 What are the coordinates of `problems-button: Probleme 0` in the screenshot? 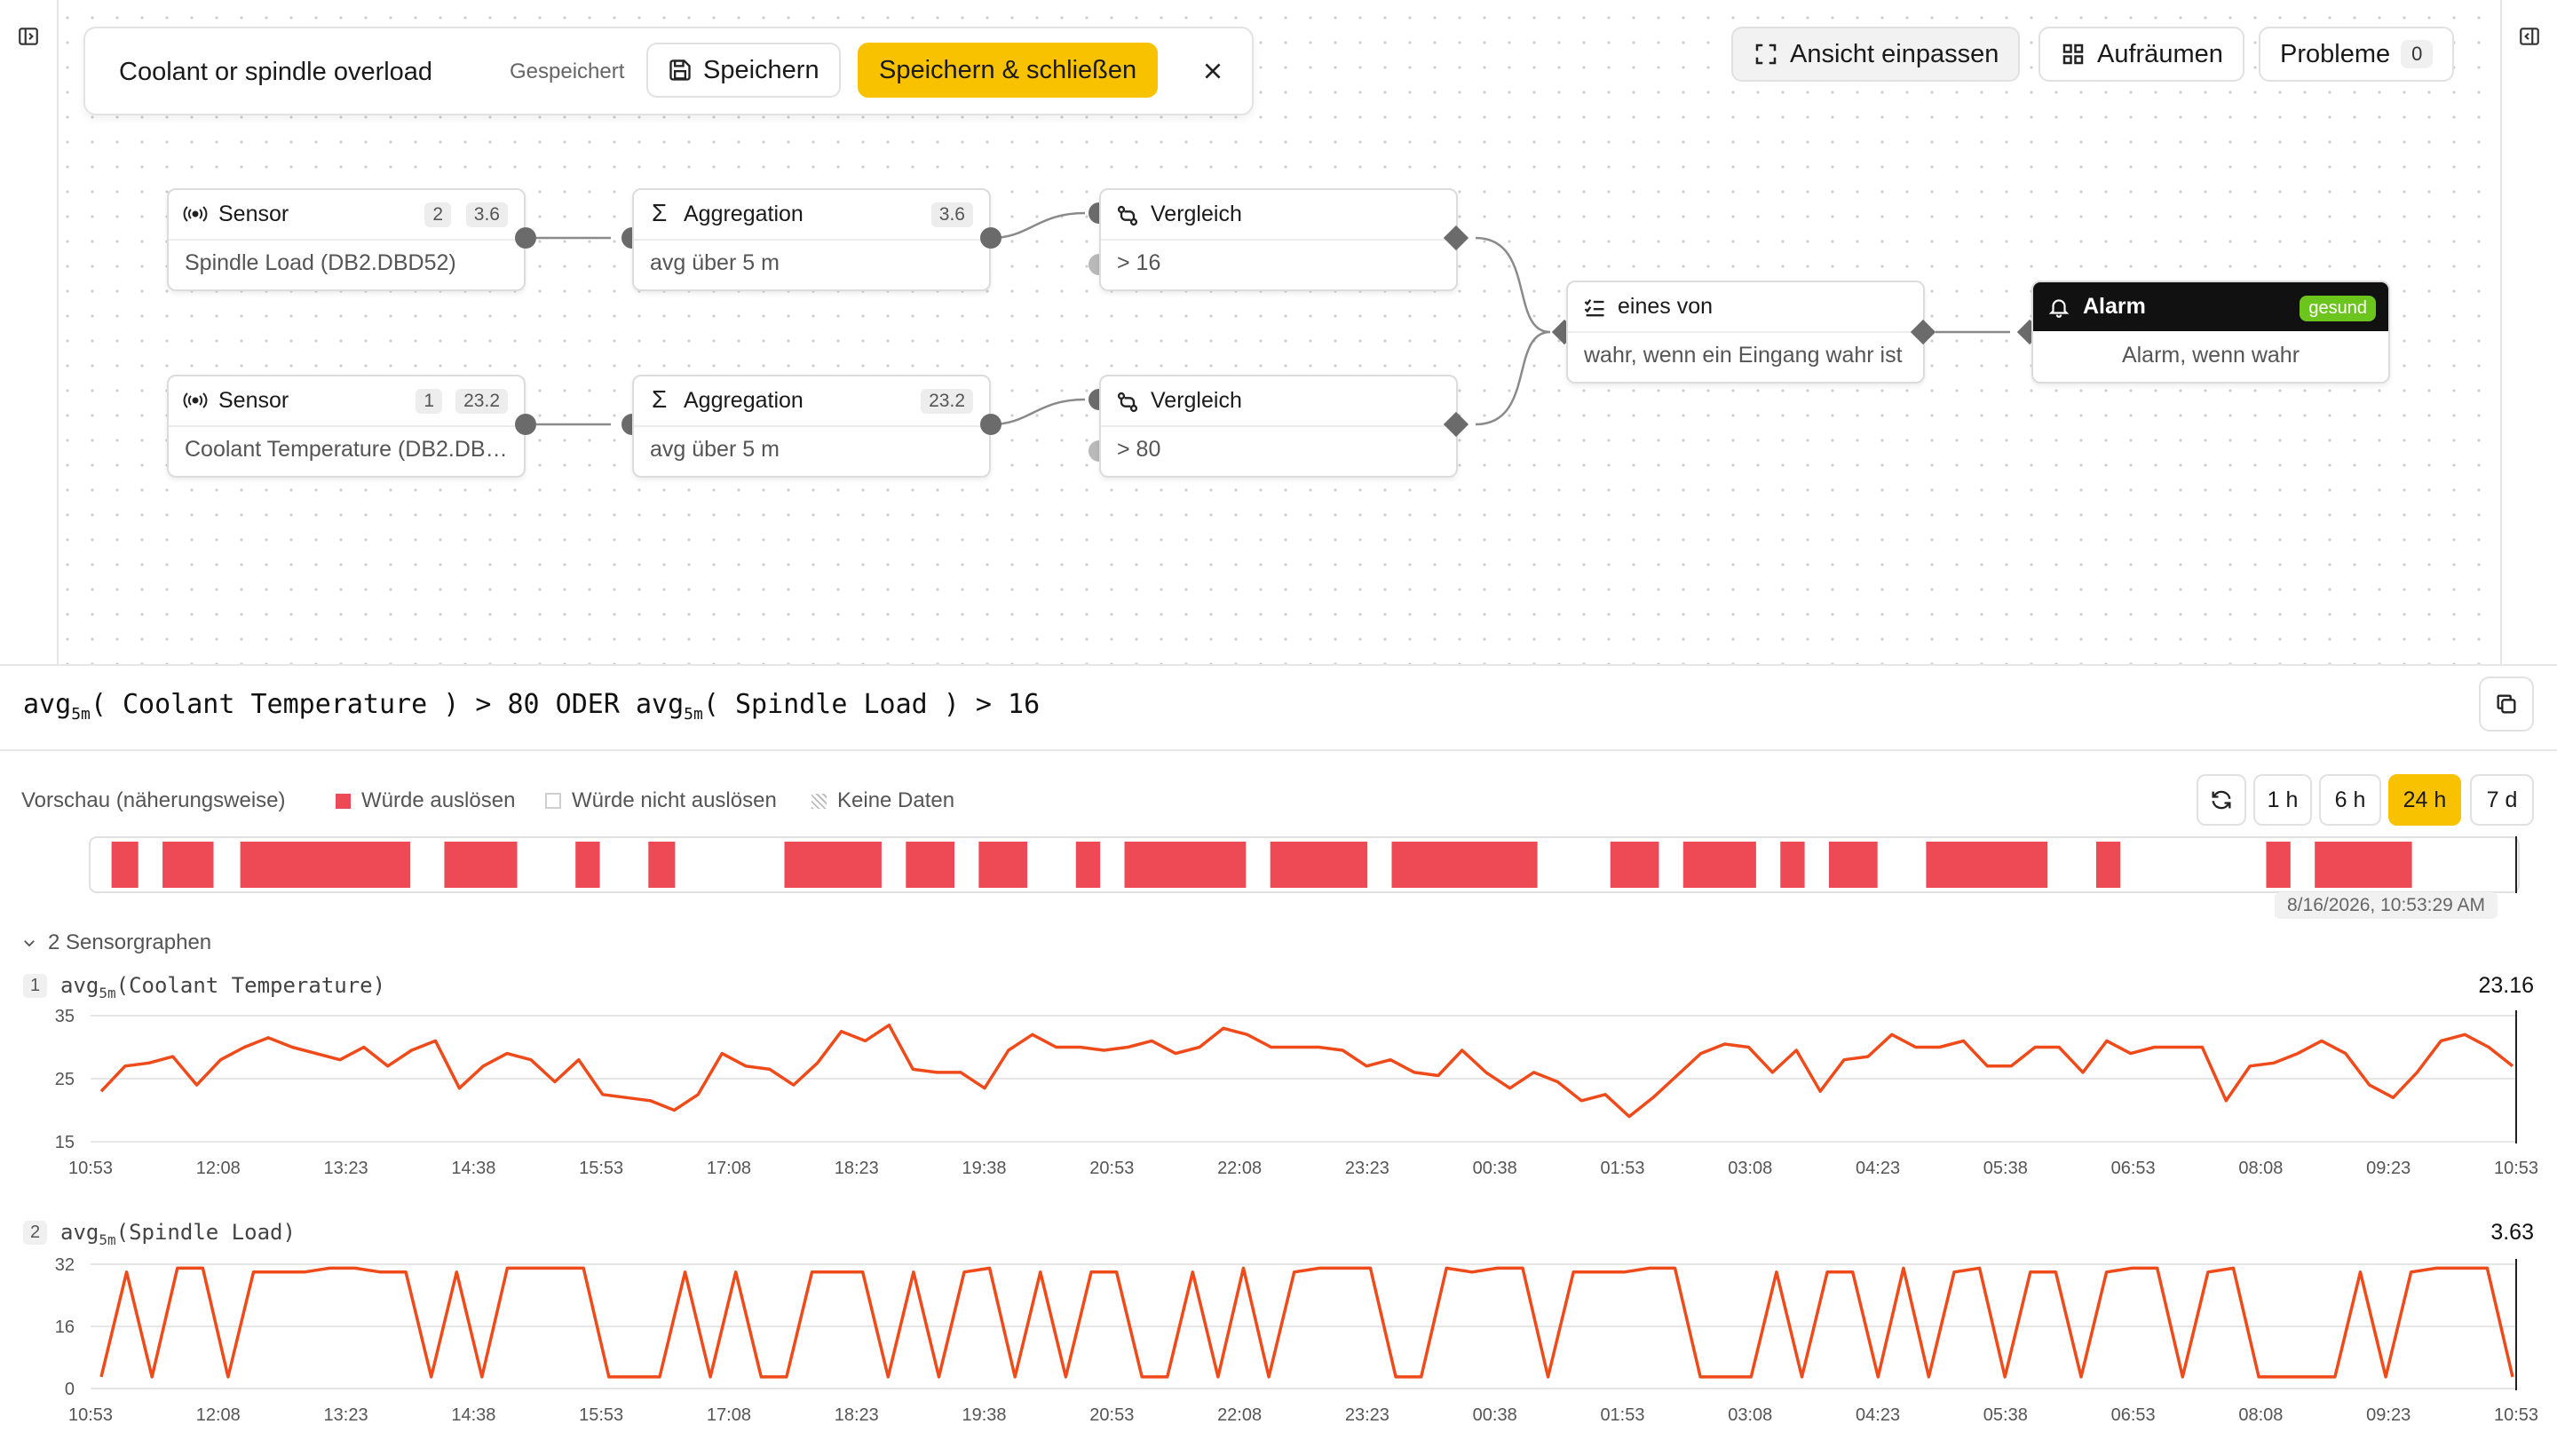 It's located at (2357, 54).